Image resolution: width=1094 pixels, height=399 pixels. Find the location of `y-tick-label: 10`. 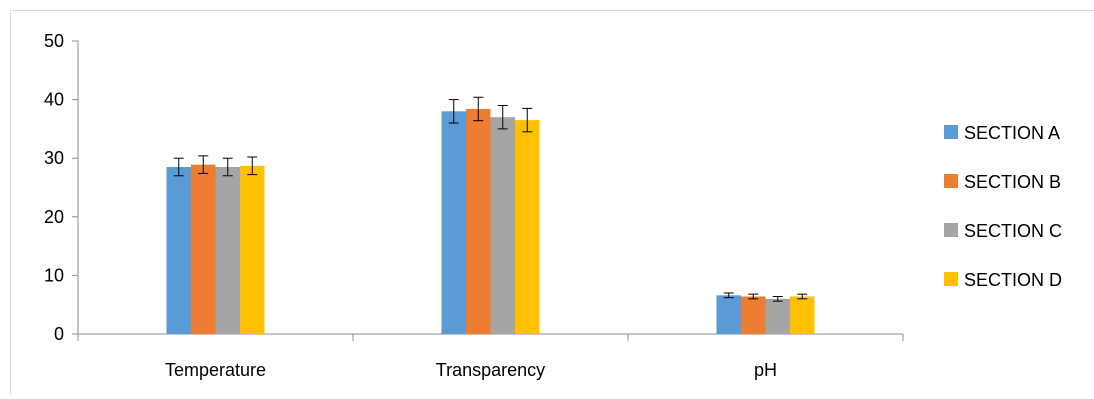

y-tick-label: 10 is located at coordinates (54, 275).